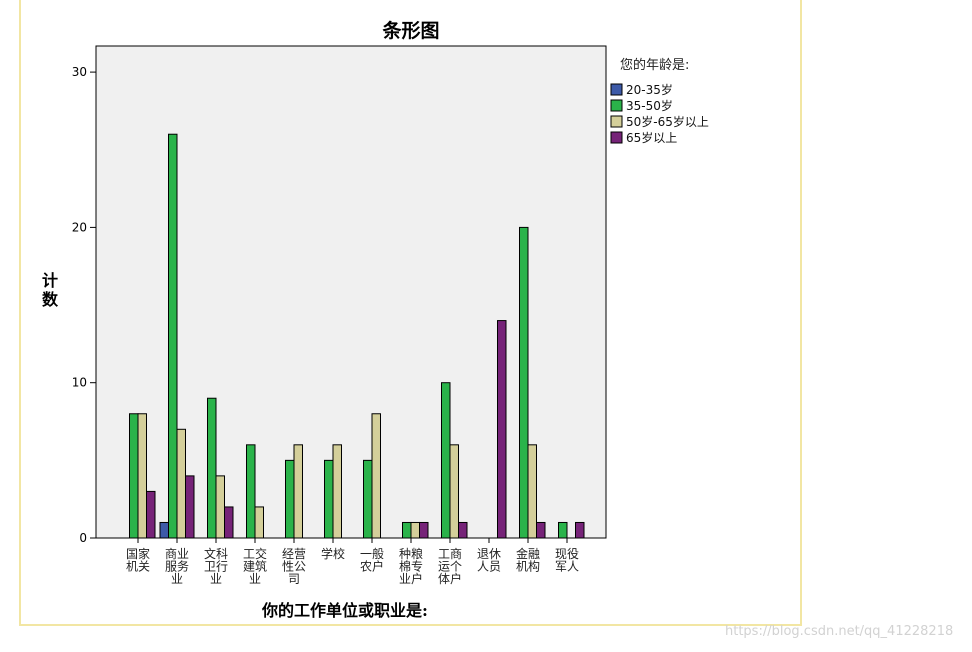 Image resolution: width=972 pixels, height=652 pixels. What do you see at coordinates (839, 631) in the screenshot?
I see `watermark: https://blog.csdn.net/qq_41228218` at bounding box center [839, 631].